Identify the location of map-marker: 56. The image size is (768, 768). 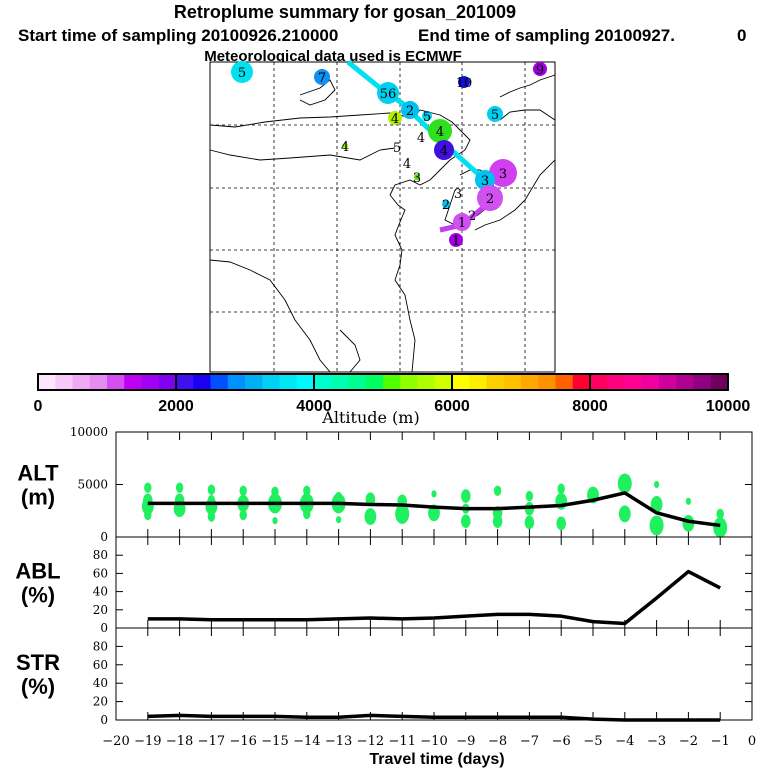
(388, 93).